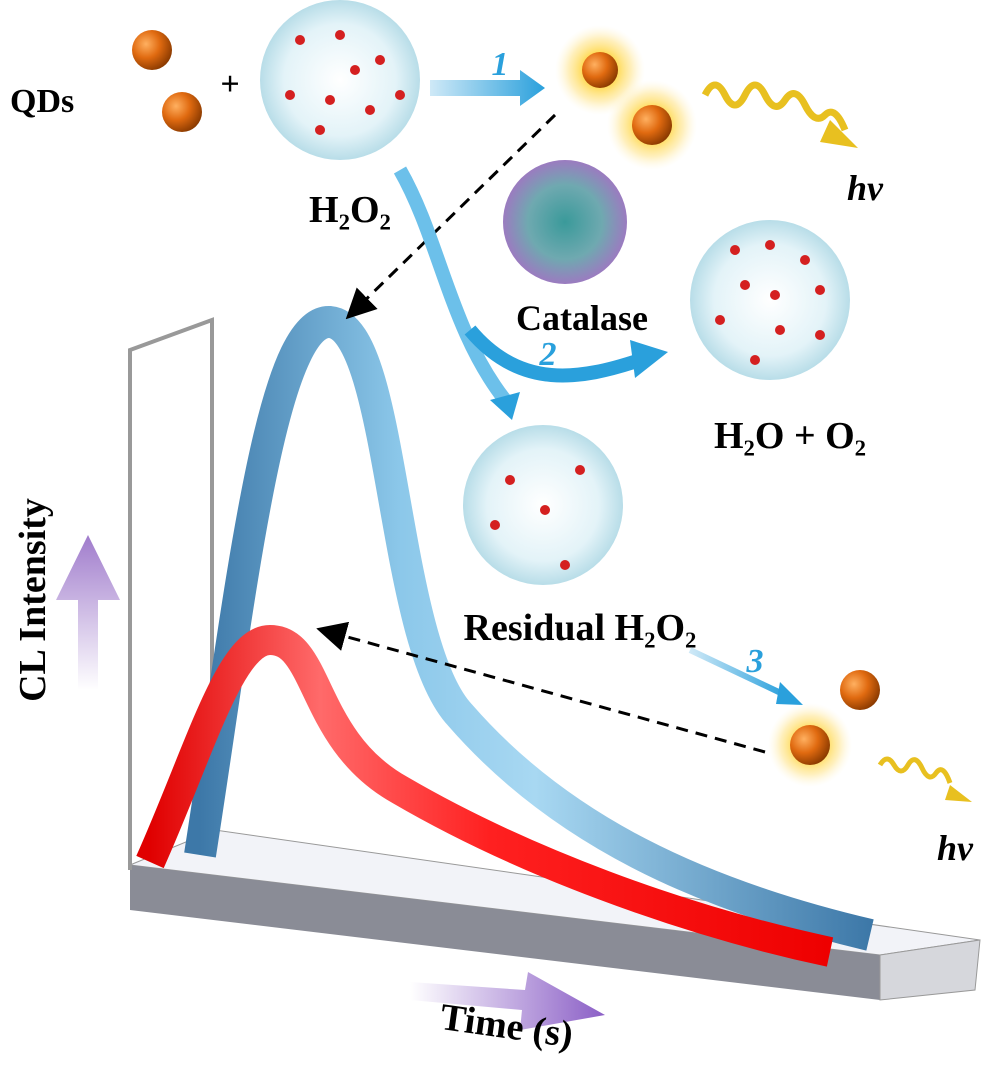 This screenshot has width=986, height=1076. Describe the element at coordinates (865, 188) in the screenshot. I see `hv-top: hv` at that location.